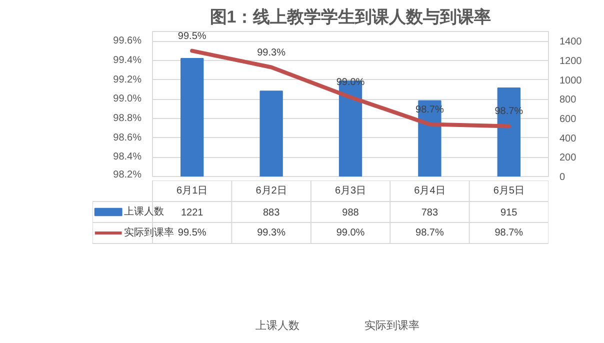  What do you see at coordinates (127, 80) in the screenshot?
I see `y-tick-label: 99.2%` at bounding box center [127, 80].